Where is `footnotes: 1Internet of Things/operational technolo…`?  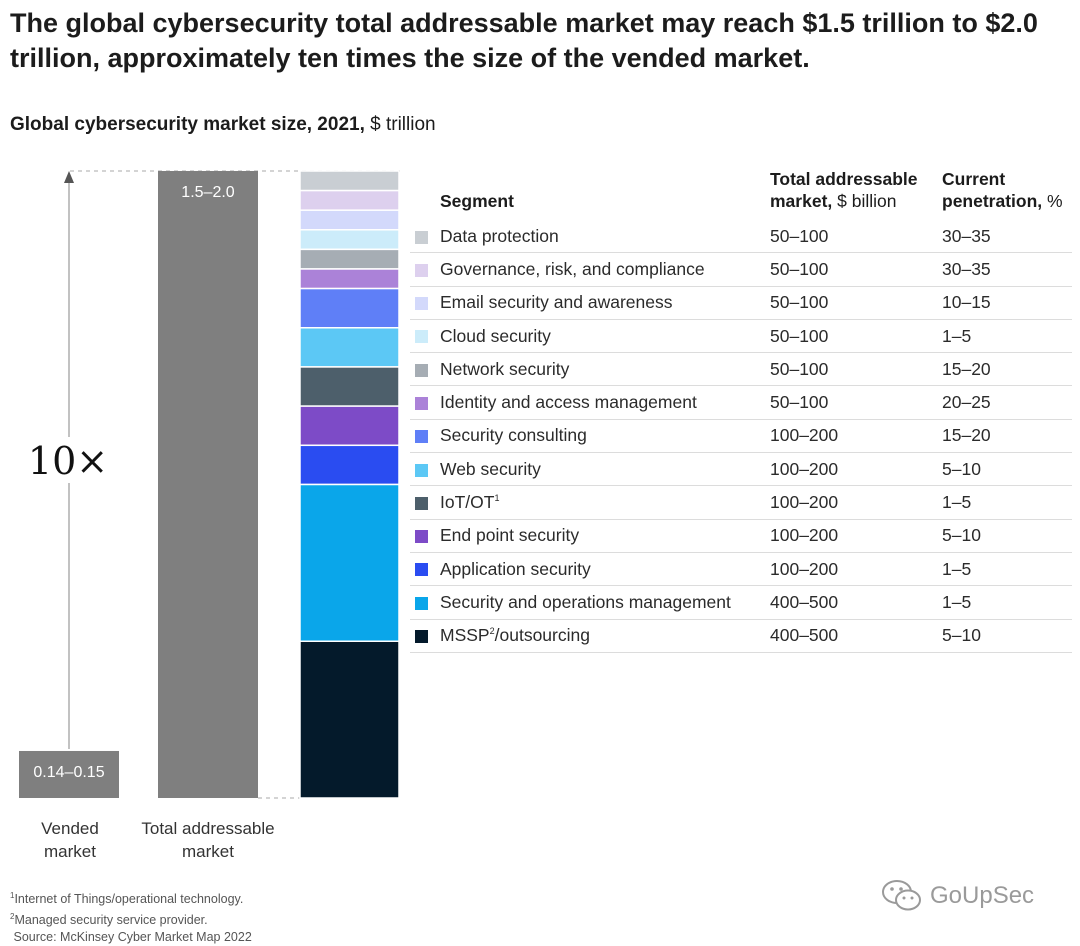
footnotes: 1Internet of Things/operational technolo… is located at coordinates (131, 916).